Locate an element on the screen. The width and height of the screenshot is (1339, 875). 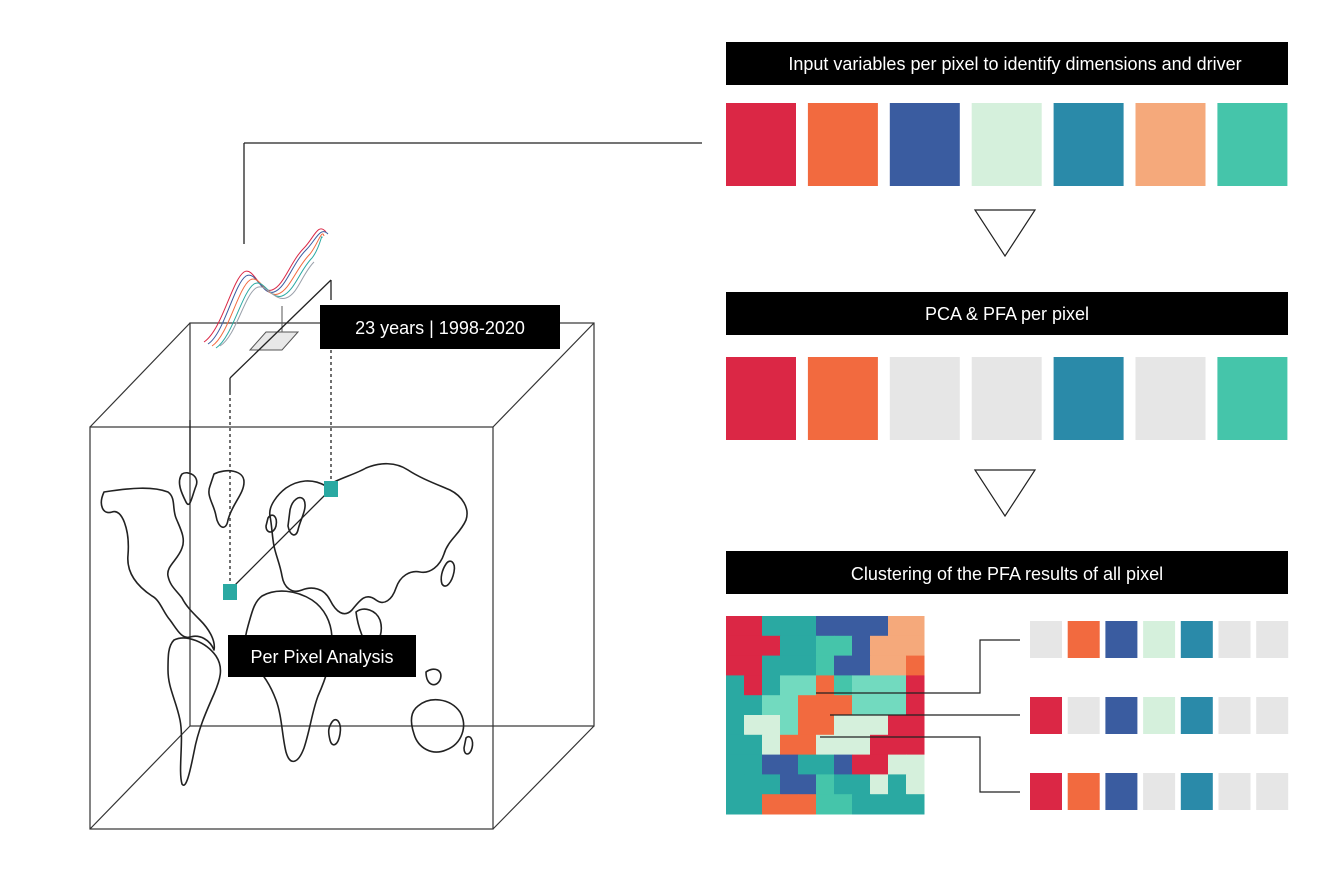
cube-edge is located at coordinates (140, 375).